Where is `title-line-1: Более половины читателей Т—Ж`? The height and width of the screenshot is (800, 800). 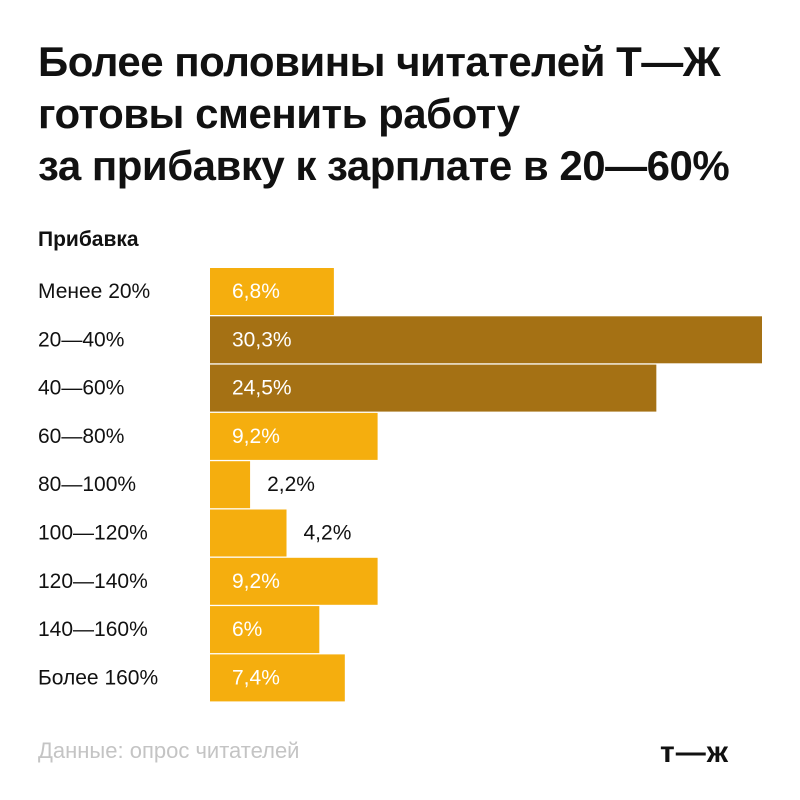 title-line-1: Более половины читателей Т—Ж is located at coordinates (379, 61).